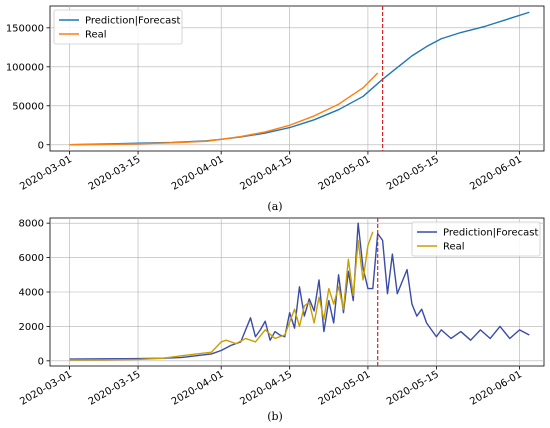 Image resolution: width=550 pixels, height=428 pixels. I want to click on panel-label: (b), so click(275, 416).